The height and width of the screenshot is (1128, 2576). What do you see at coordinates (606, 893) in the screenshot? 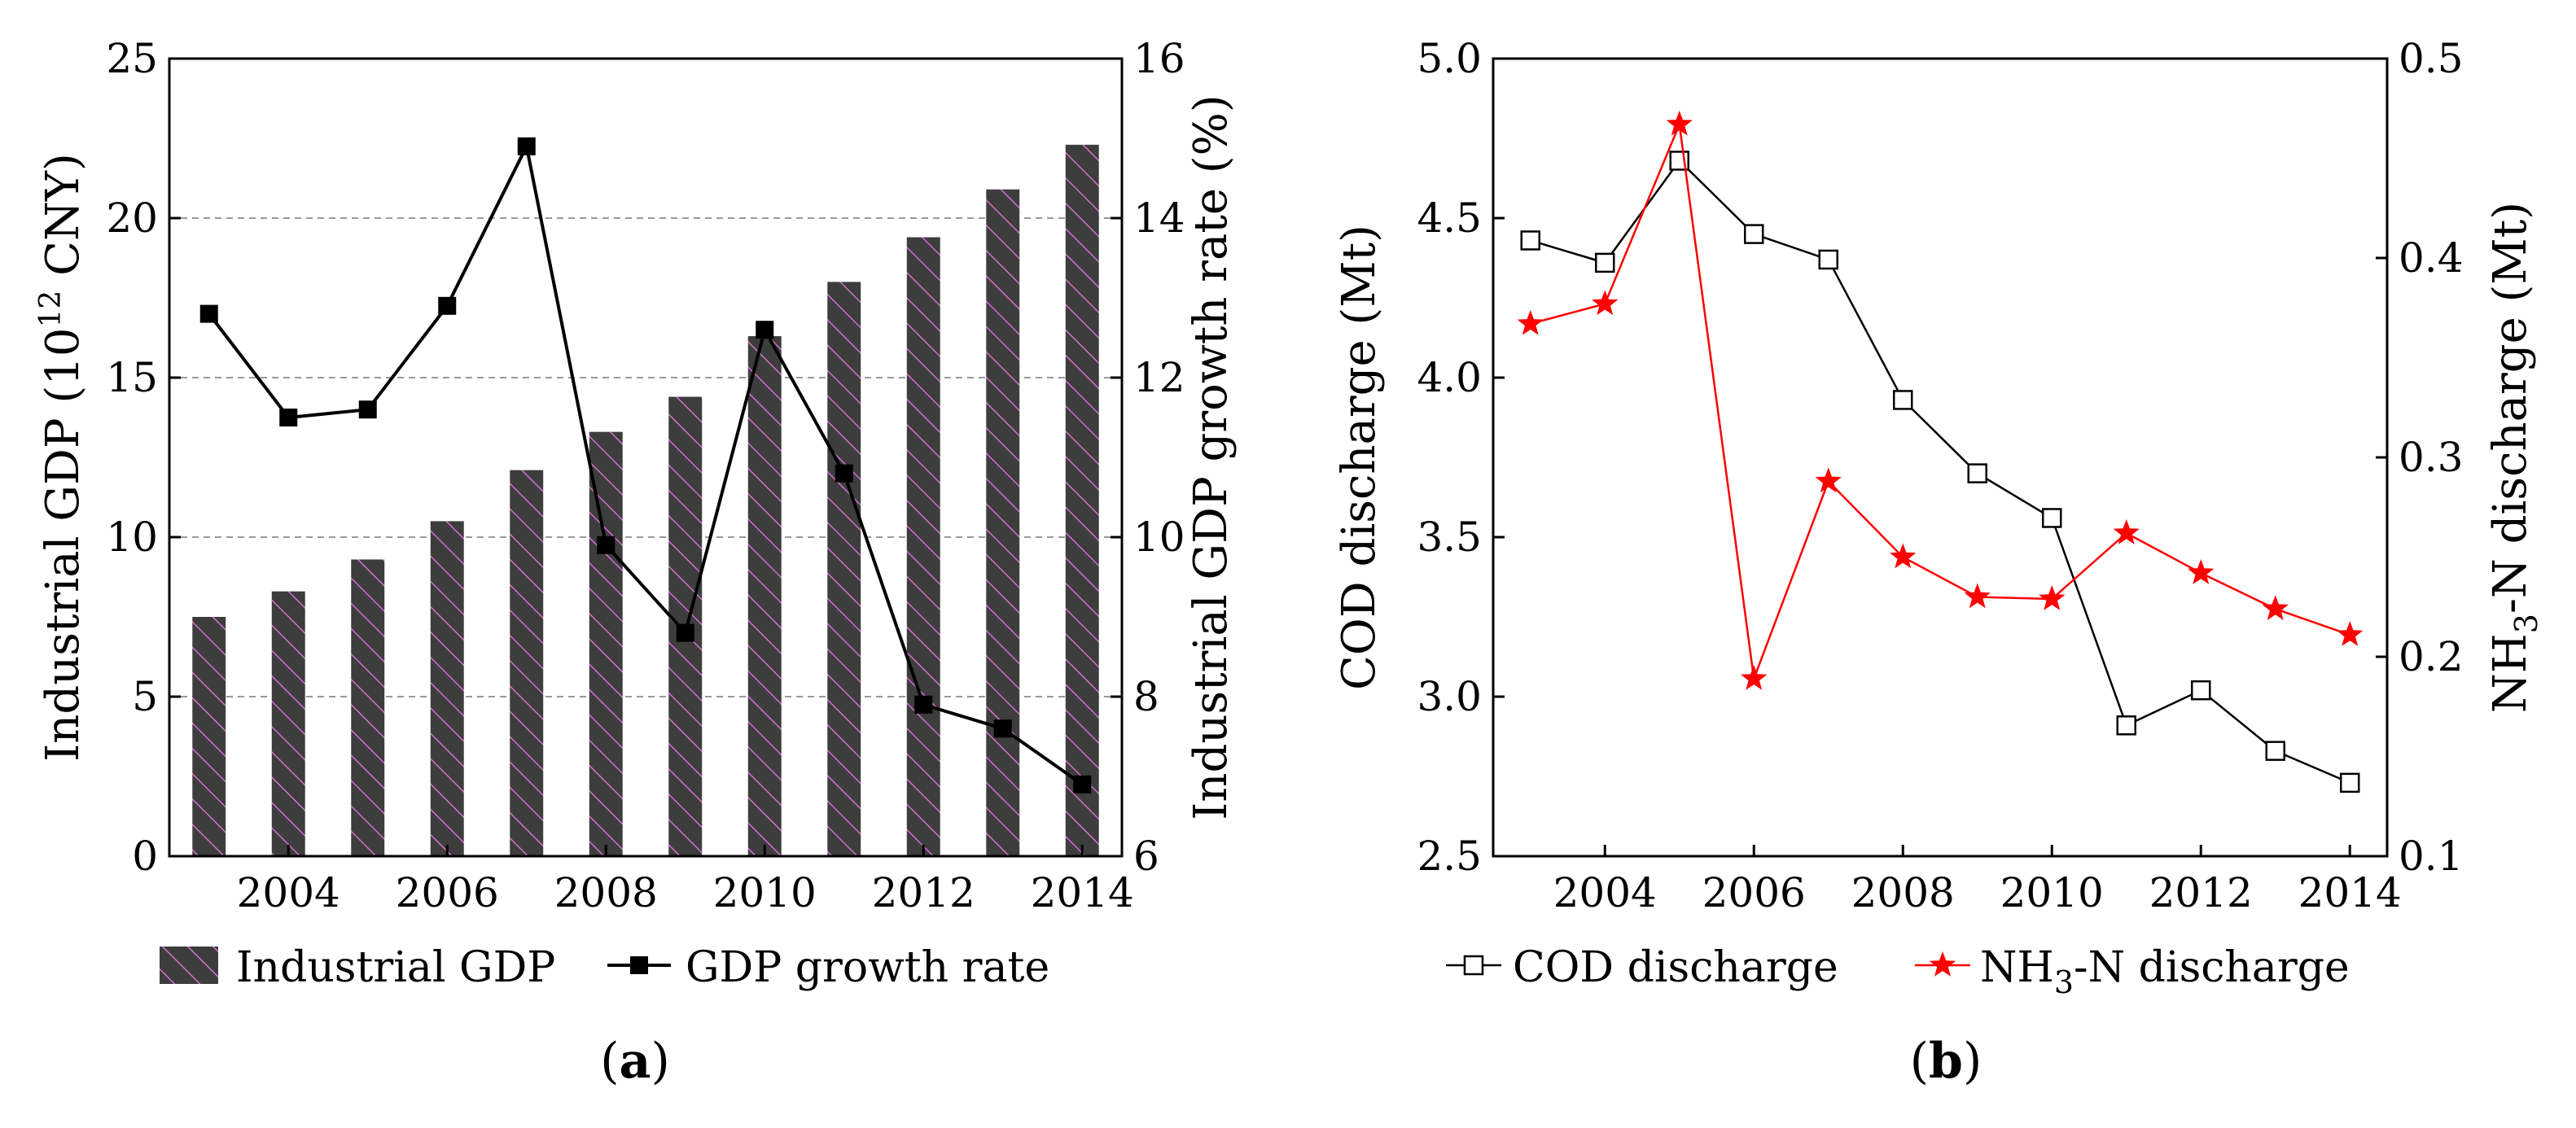
I see `a-x-tick-label: 2008` at bounding box center [606, 893].